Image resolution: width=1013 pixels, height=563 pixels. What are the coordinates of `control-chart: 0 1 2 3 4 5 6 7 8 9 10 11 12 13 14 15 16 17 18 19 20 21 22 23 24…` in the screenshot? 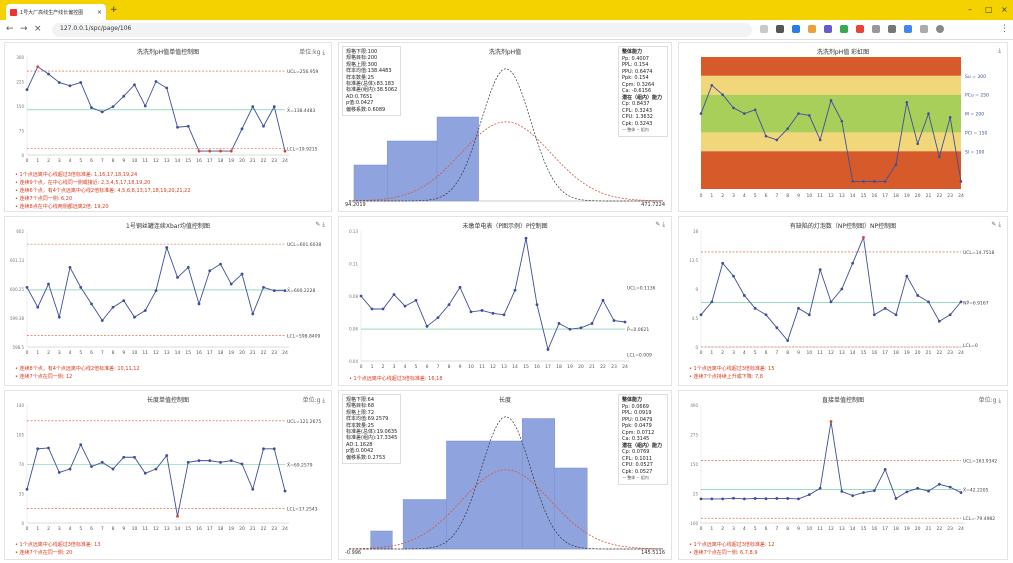 It's located at (167, 109).